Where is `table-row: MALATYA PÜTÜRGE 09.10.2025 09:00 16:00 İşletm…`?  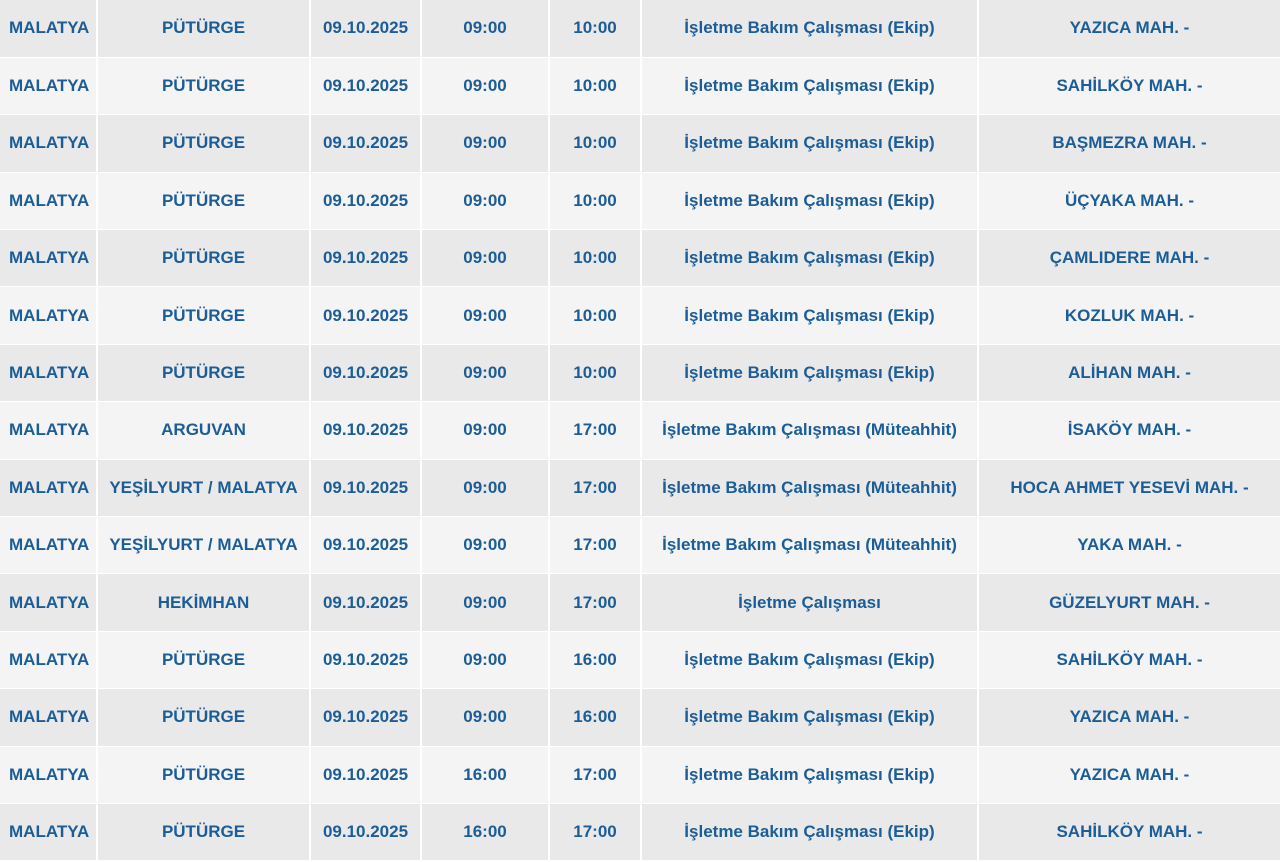
table-row: MALATYA PÜTÜRGE 09.10.2025 09:00 16:00 İşletm… is located at coordinates (640, 717).